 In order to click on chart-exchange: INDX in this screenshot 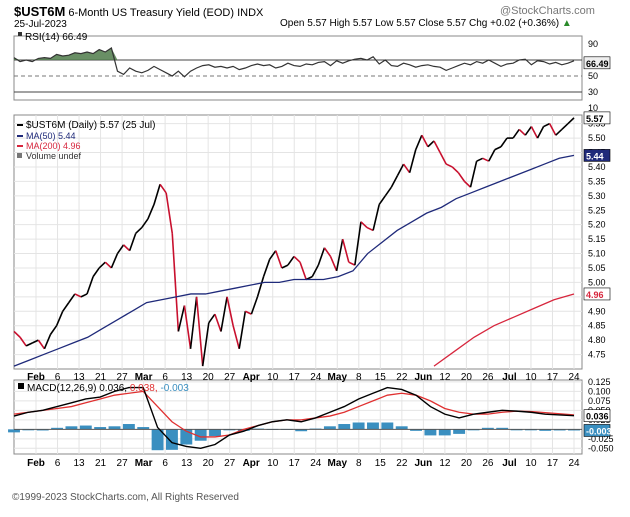, I will do `click(250, 13)`.